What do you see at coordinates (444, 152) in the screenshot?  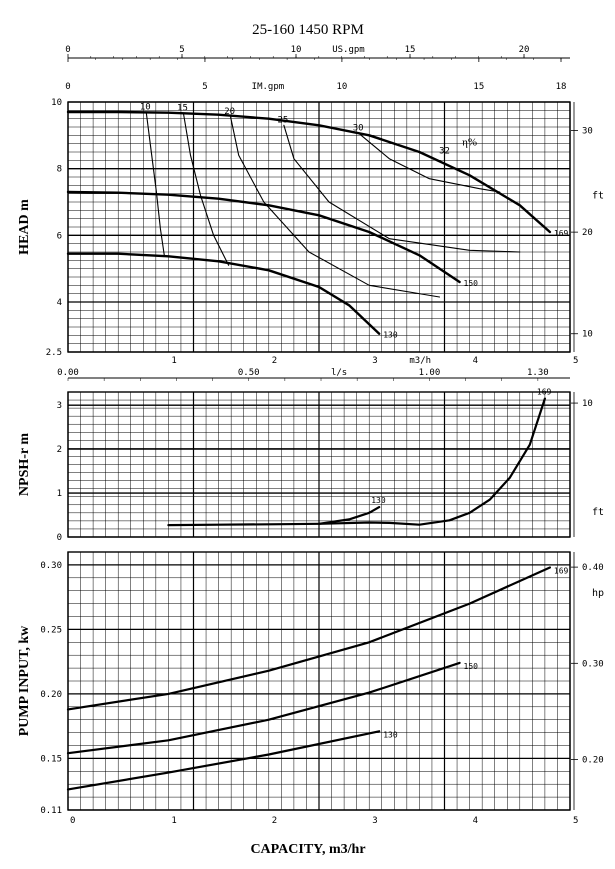 I see `efficiency-label-32: 32` at bounding box center [444, 152].